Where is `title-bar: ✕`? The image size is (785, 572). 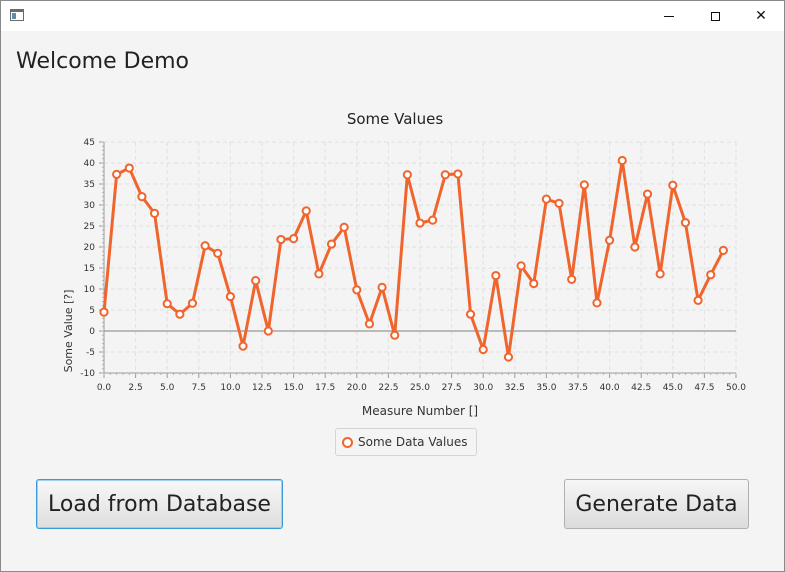
title-bar: ✕ is located at coordinates (392, 16).